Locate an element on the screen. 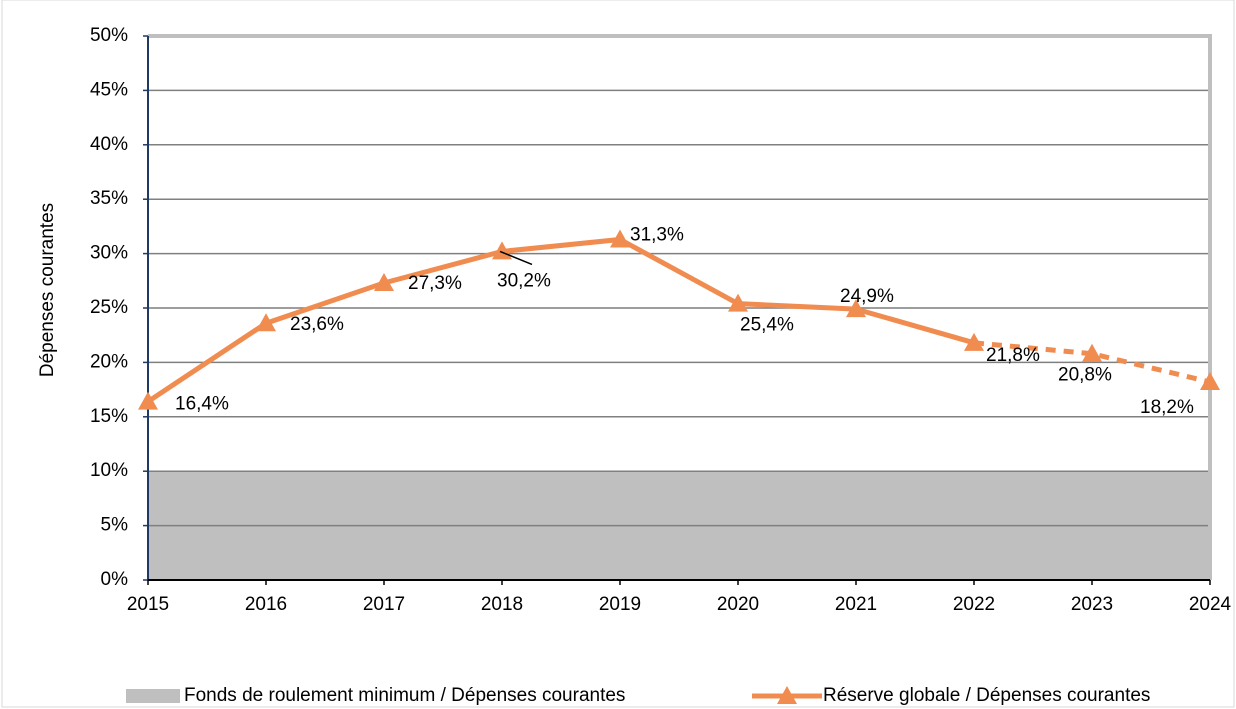  x-tick-label: 2022 is located at coordinates (974, 604).